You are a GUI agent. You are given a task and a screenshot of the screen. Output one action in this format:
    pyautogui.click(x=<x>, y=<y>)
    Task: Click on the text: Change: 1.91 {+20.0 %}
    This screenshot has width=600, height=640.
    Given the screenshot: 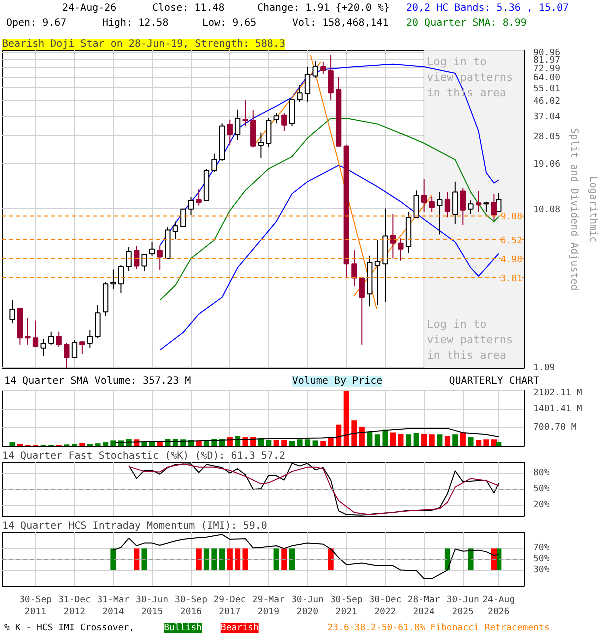 What is the action you would take?
    pyautogui.click(x=324, y=8)
    